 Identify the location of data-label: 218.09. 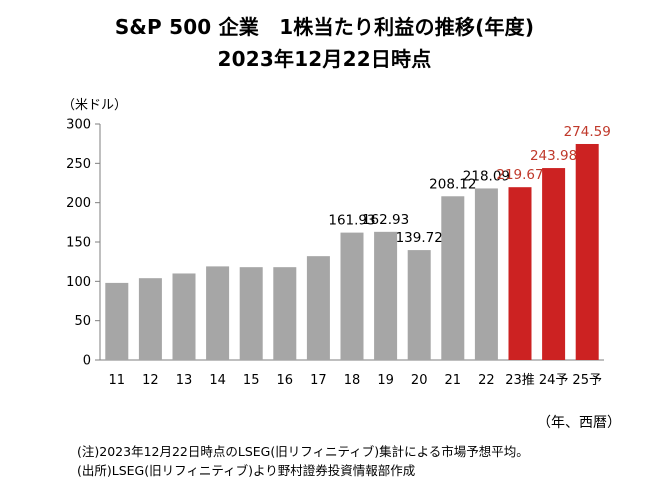
(486, 176).